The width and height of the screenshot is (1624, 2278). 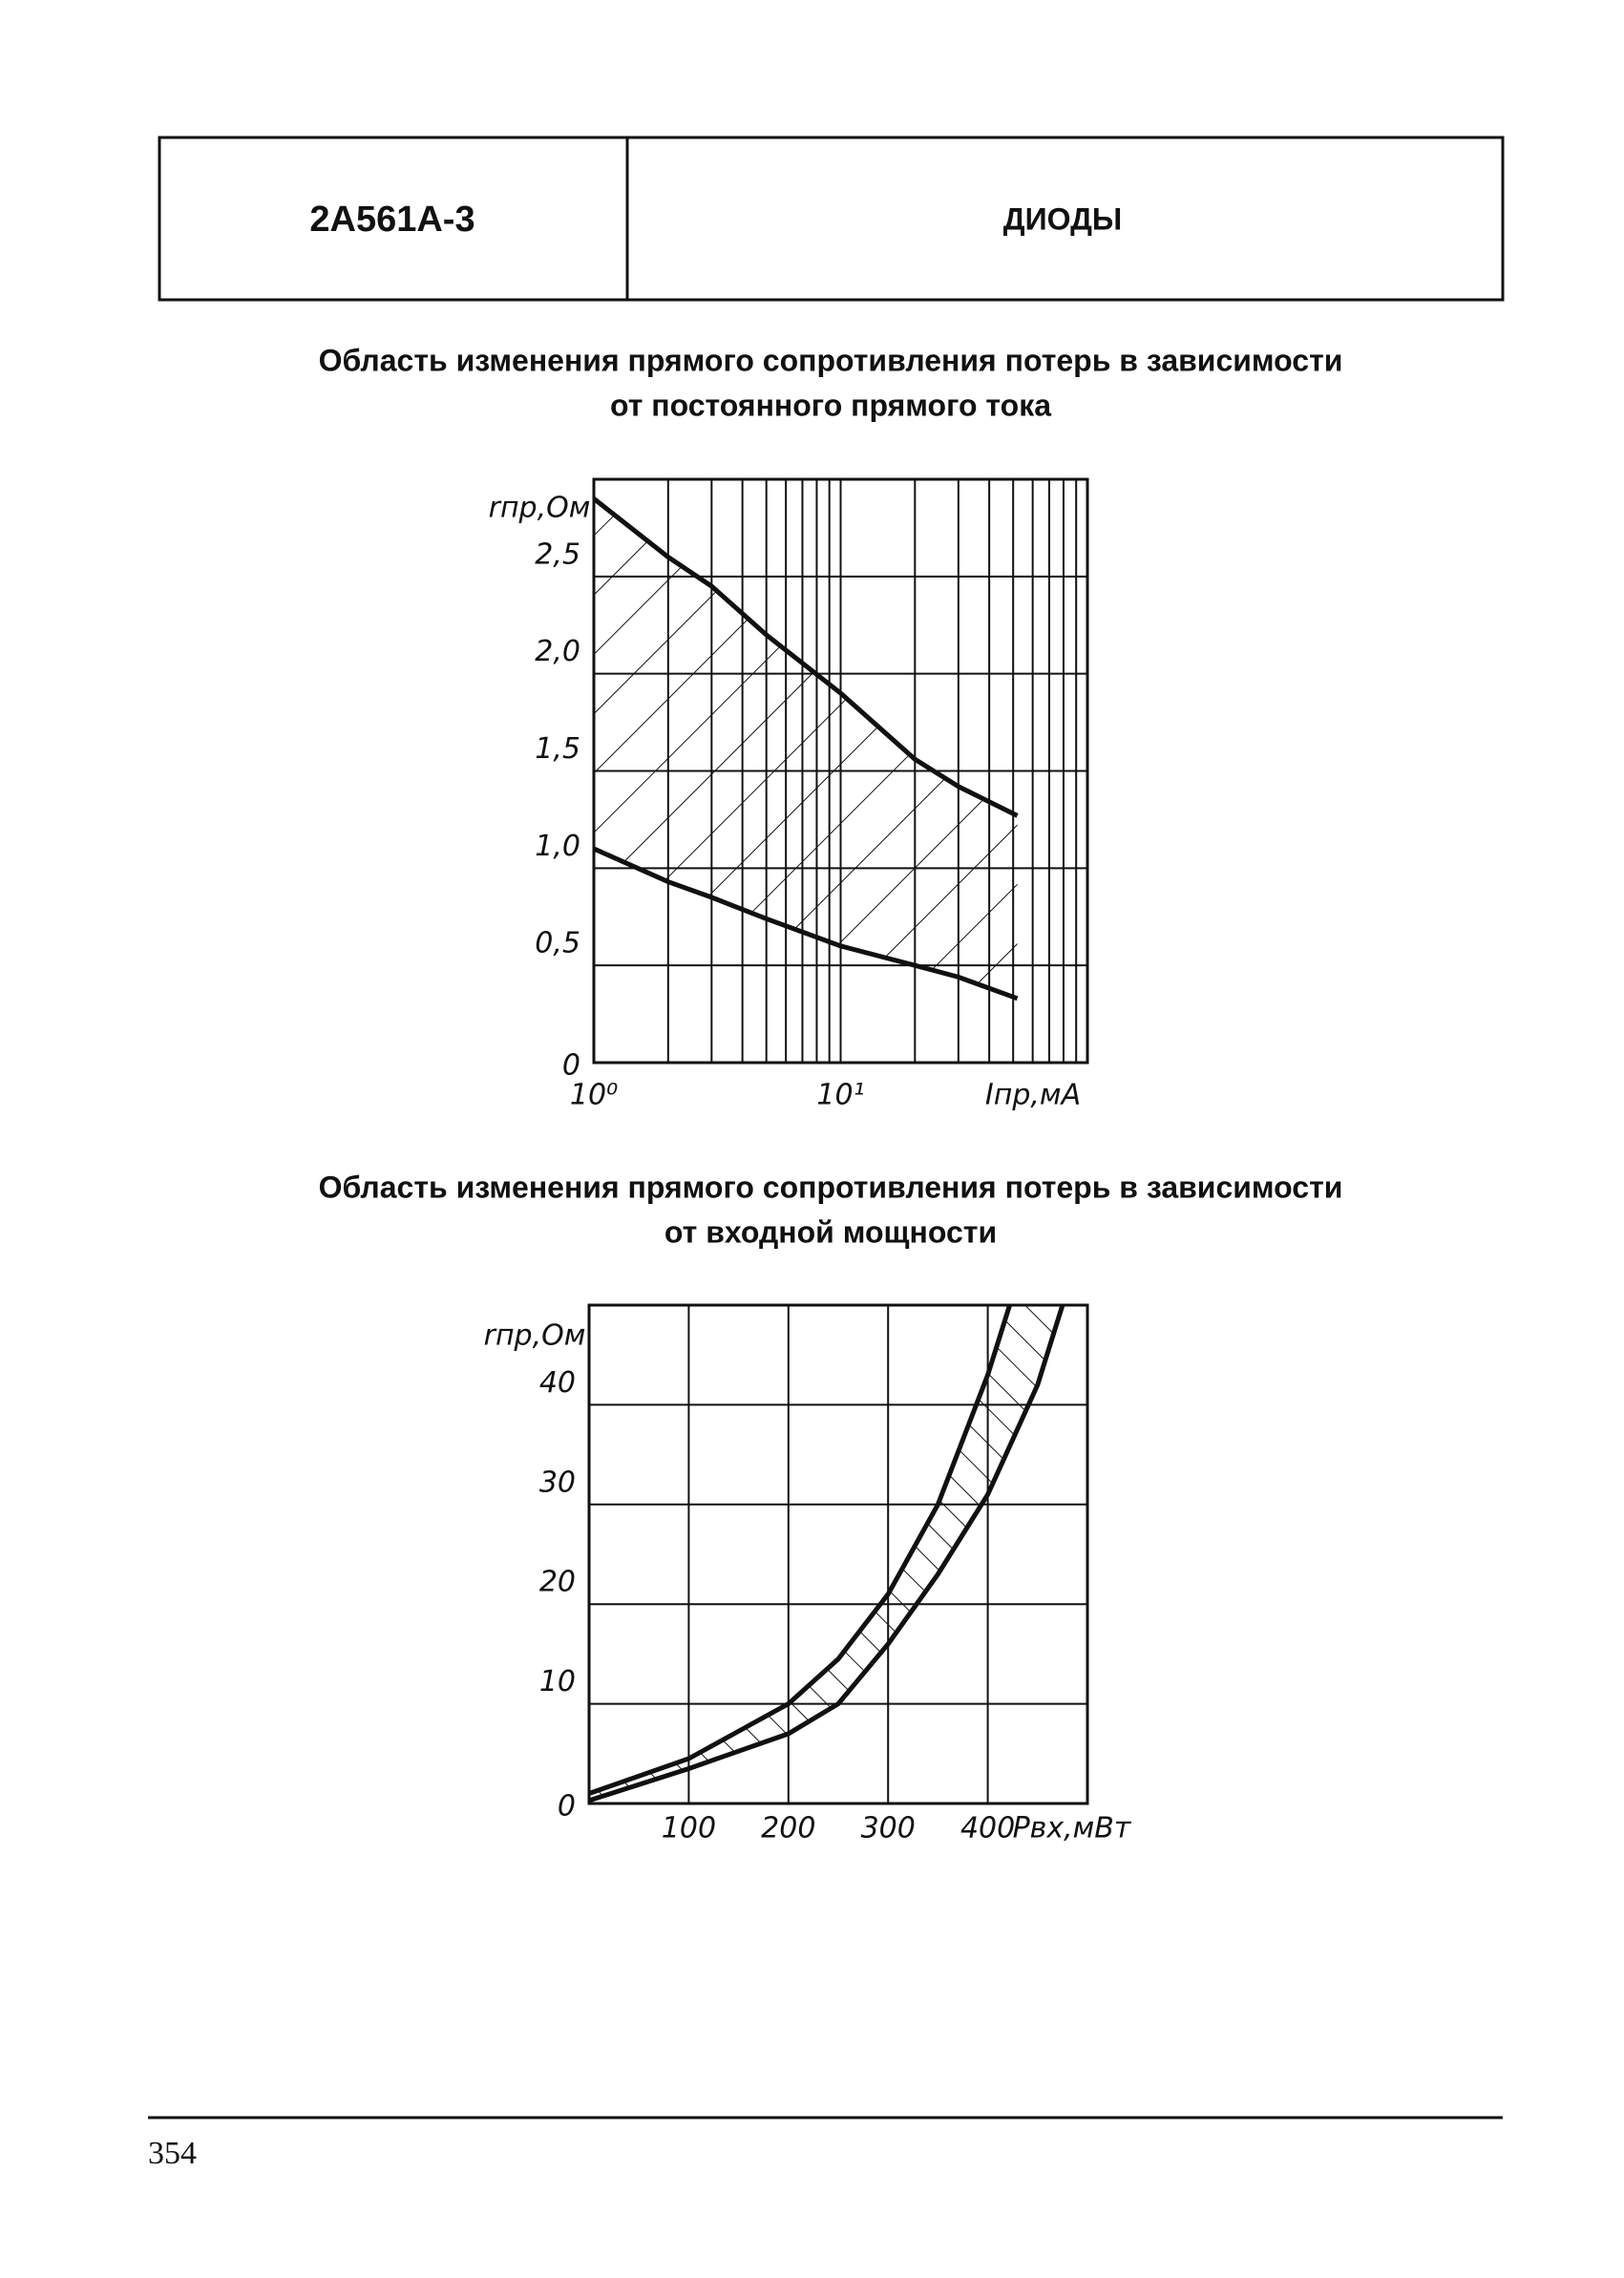 I want to click on x-tick-label: 200, so click(x=788, y=1829).